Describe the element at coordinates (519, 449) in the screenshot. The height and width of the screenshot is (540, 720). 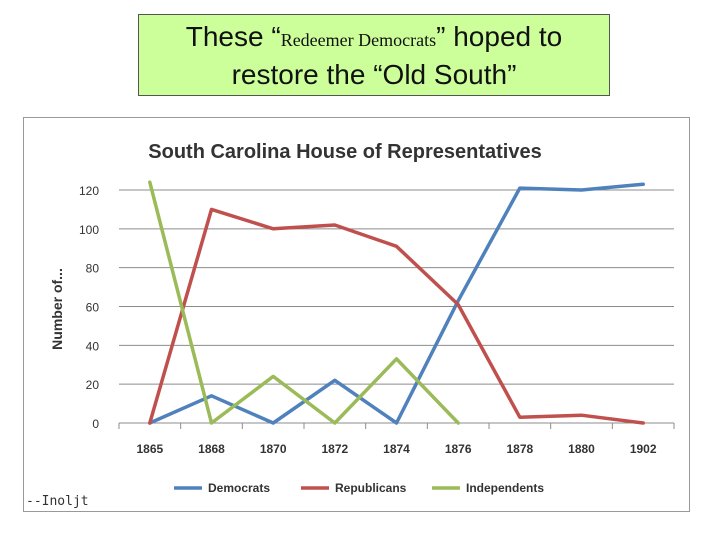
I see `x-tick-label: 1878` at that location.